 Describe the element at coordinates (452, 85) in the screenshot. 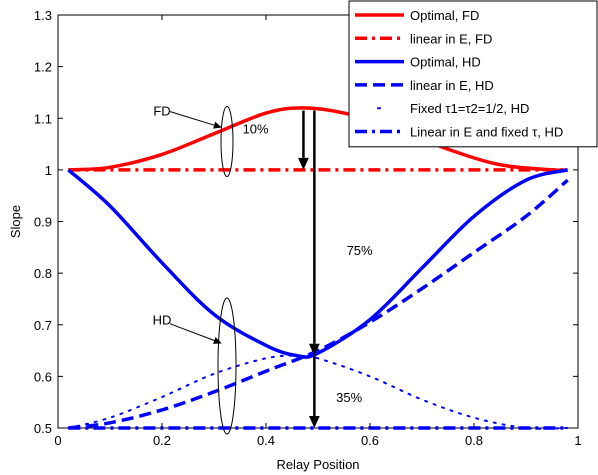

I see `legend-label-3: linear in E, HD` at that location.